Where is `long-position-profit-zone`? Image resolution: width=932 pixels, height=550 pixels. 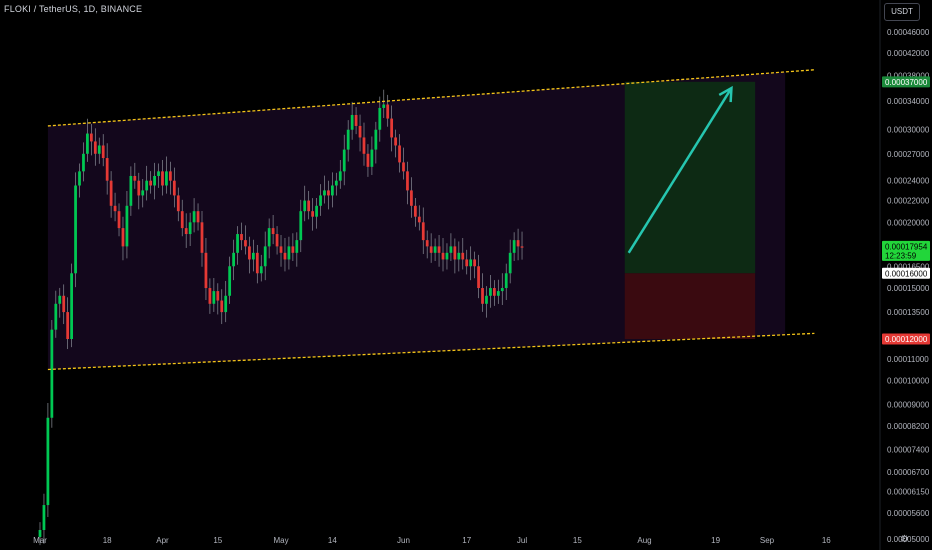 long-position-profit-zone is located at coordinates (690, 177).